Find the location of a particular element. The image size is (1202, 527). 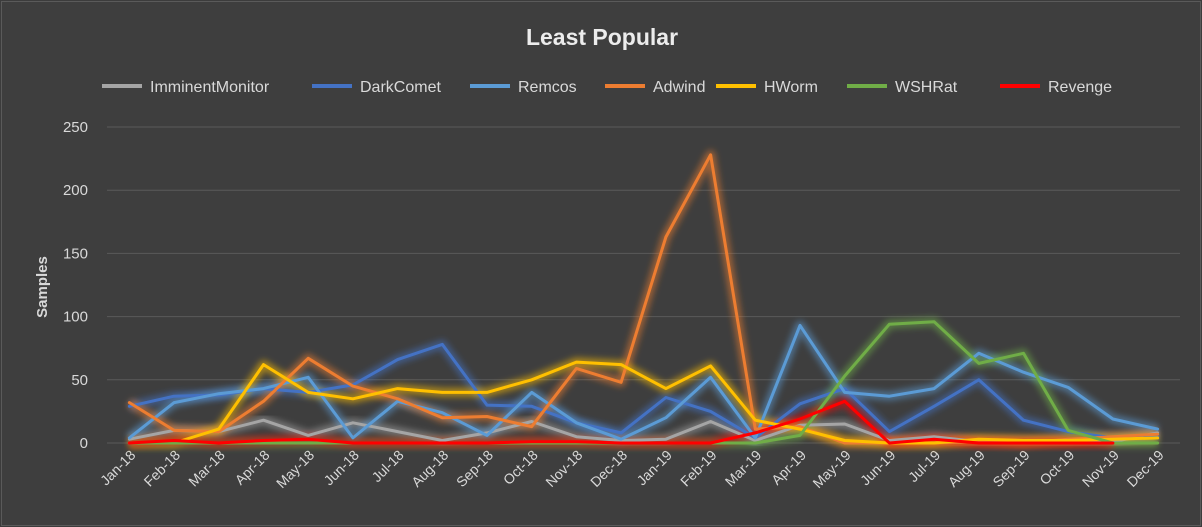

x-tick-label: Mar-19 is located at coordinates (743, 468).